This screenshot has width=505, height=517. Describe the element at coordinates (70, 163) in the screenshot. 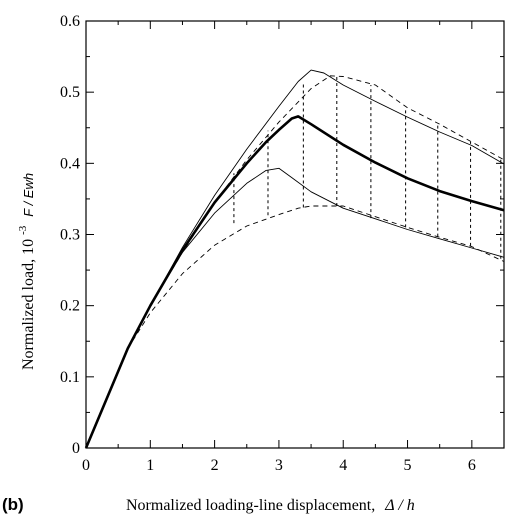

I see `y-tick-label-4: 0.4` at that location.